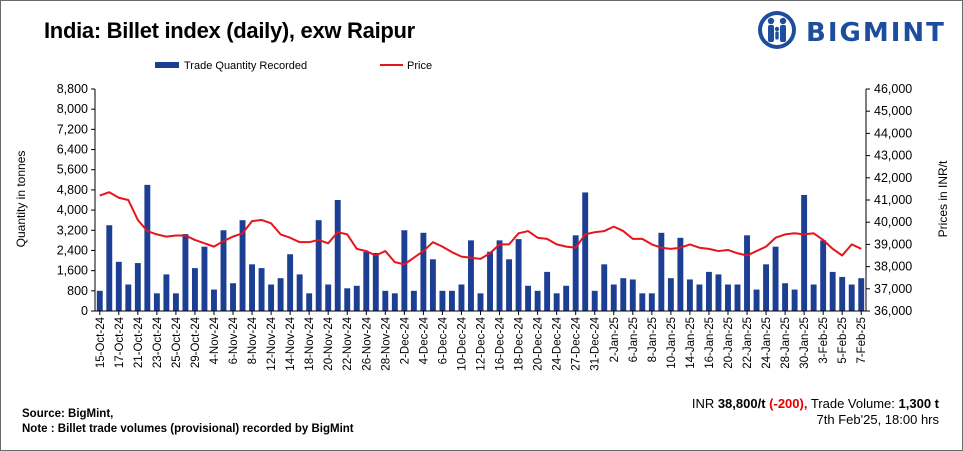 Image resolution: width=963 pixels, height=451 pixels. Describe the element at coordinates (653, 339) in the screenshot. I see `x-tick-label: 8-Jan-25` at that location.